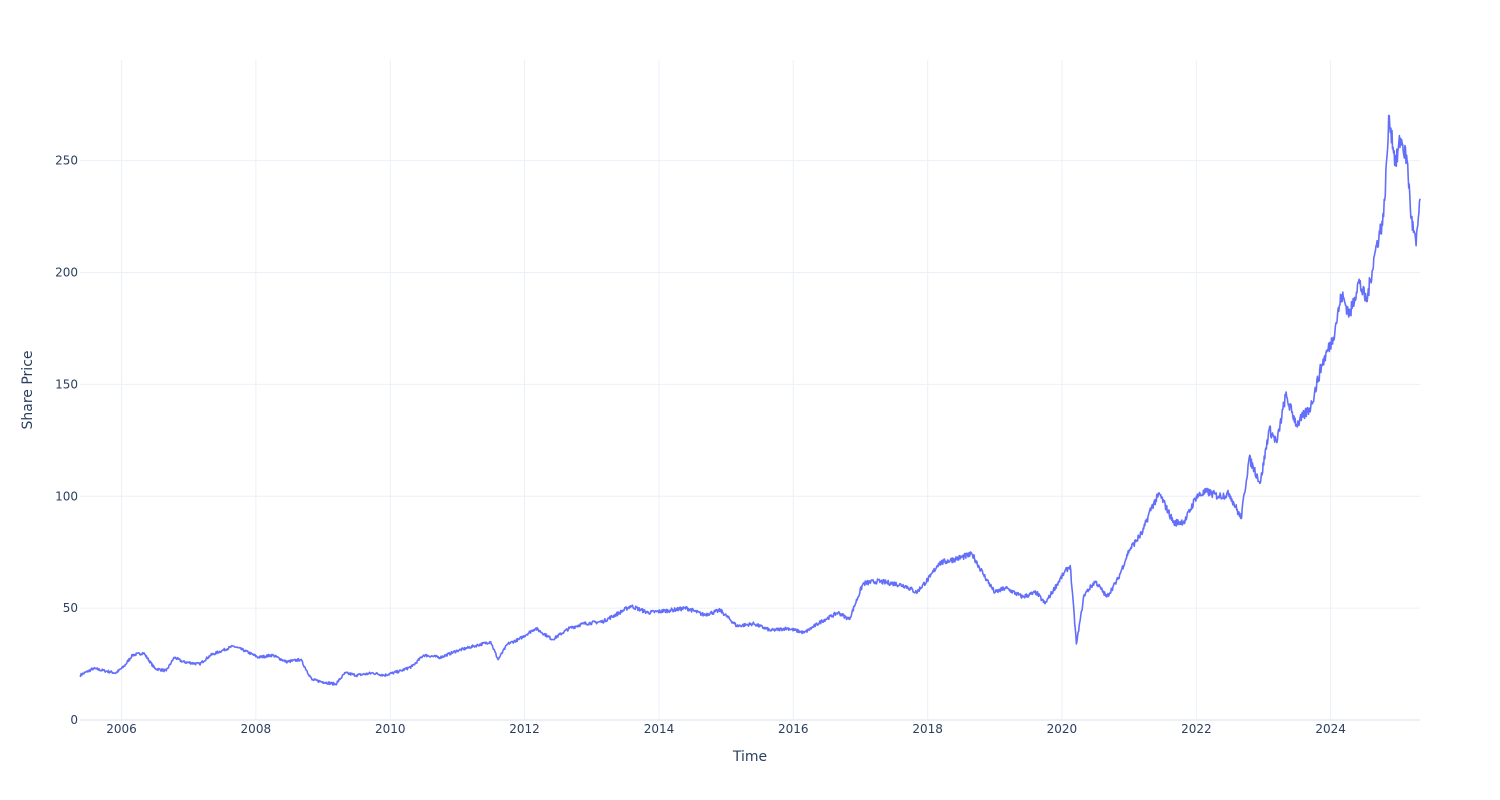 The image size is (1500, 800). What do you see at coordinates (121, 729) in the screenshot?
I see `x-tick-label: 2006` at bounding box center [121, 729].